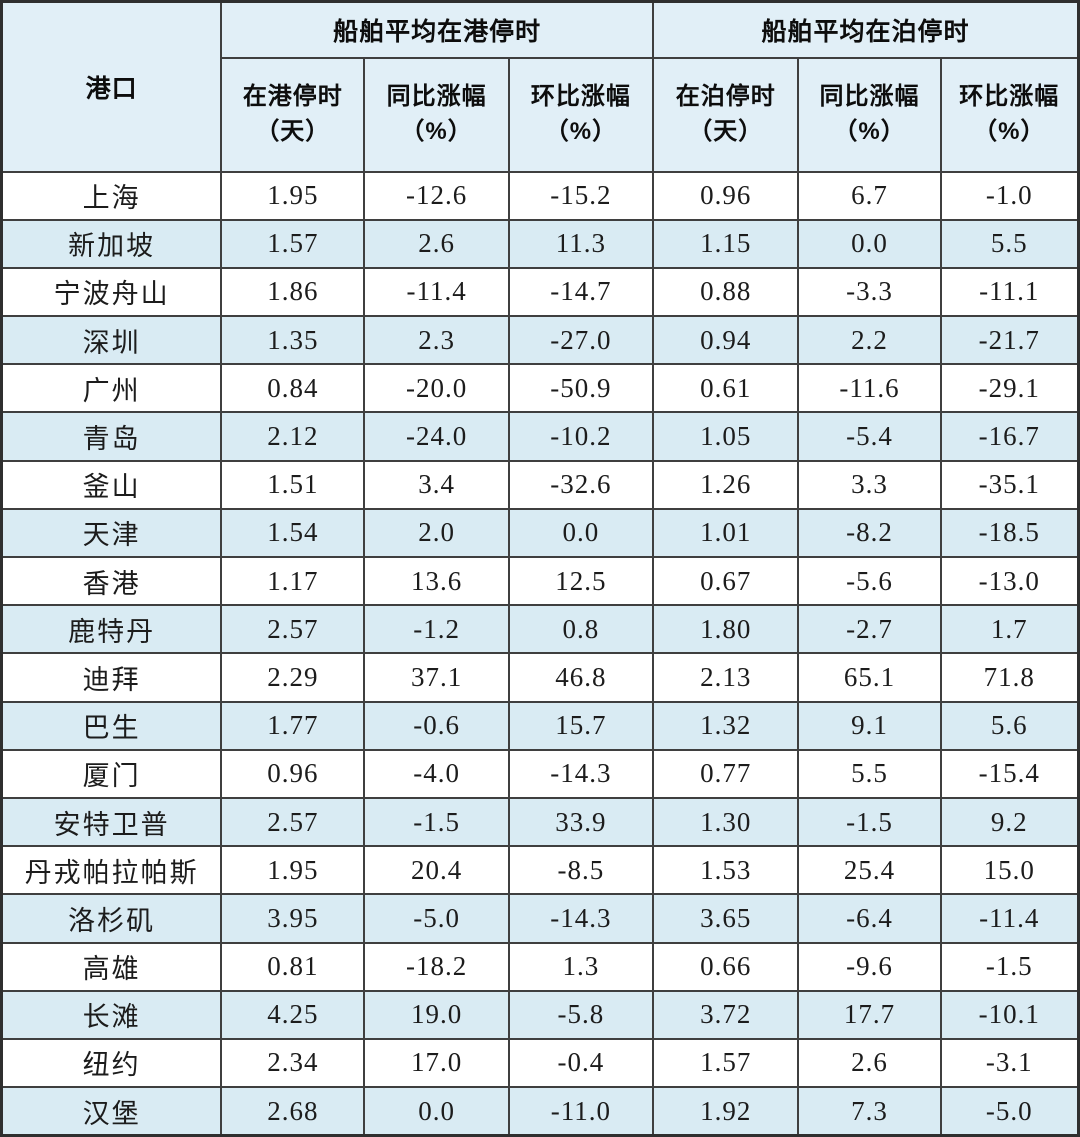  I want to click on value-cell: 0.96, so click(293, 773).